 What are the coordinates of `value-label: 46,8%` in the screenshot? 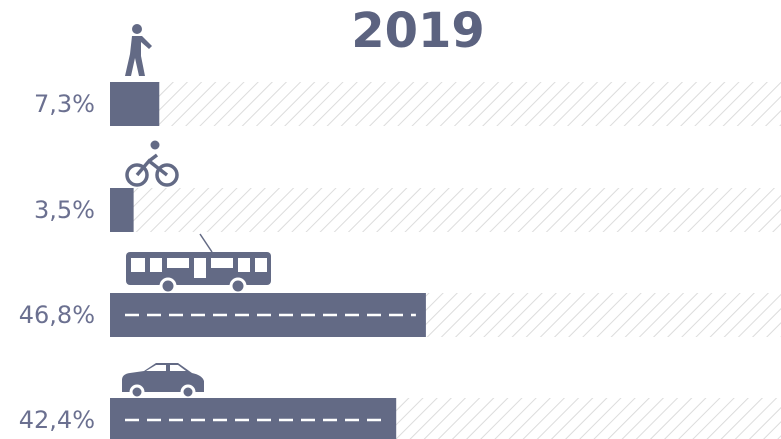 It's located at (57, 315).